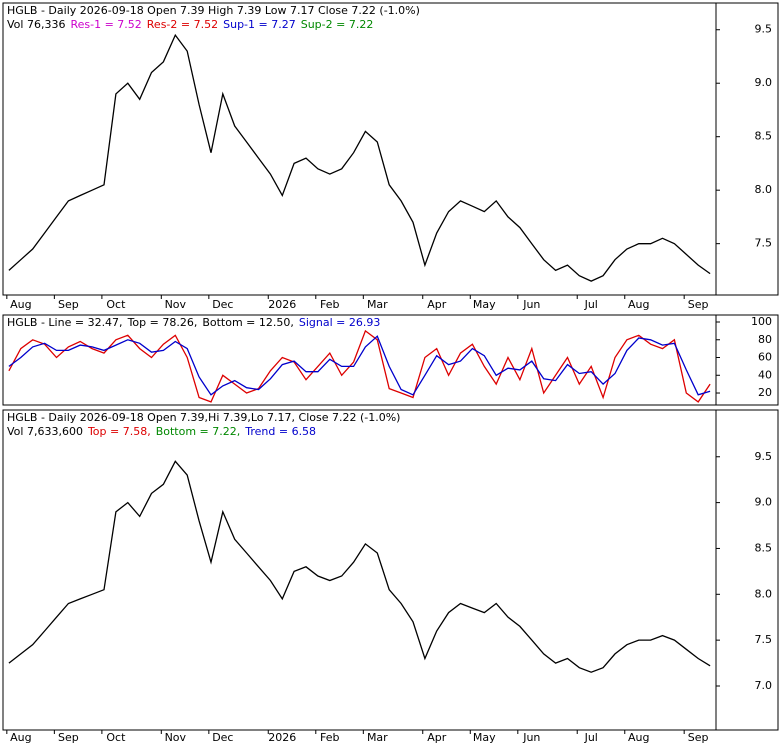 This screenshot has width=780, height=745. What do you see at coordinates (259, 24) in the screenshot?
I see `header-part: Sup-1 = 7.27` at bounding box center [259, 24].